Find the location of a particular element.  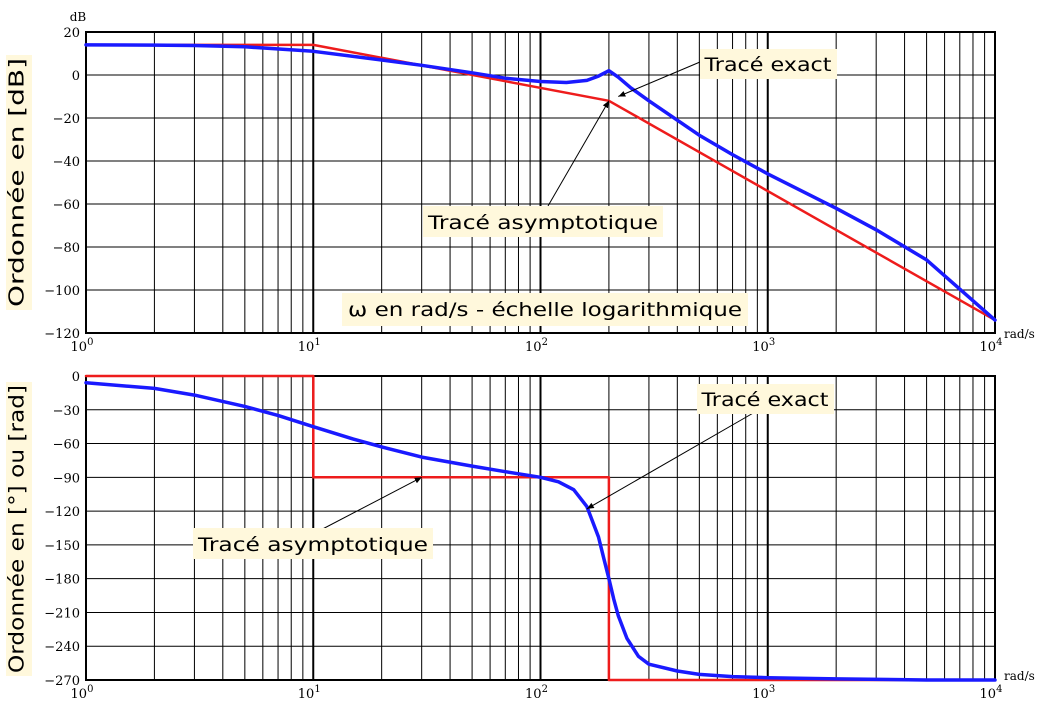

y-tick-label: −30 is located at coordinates (66, 411).